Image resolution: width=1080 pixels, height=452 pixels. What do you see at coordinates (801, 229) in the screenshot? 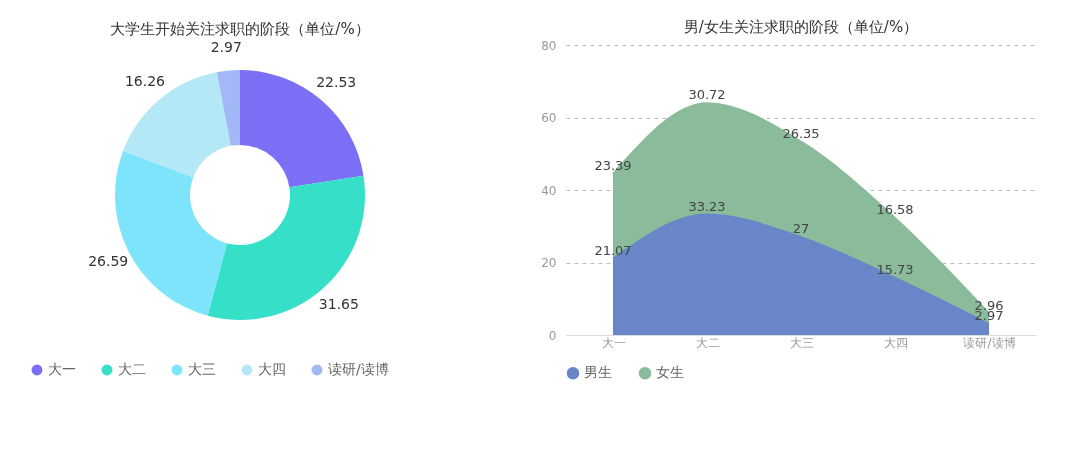
I see `data-label: 27` at bounding box center [801, 229].